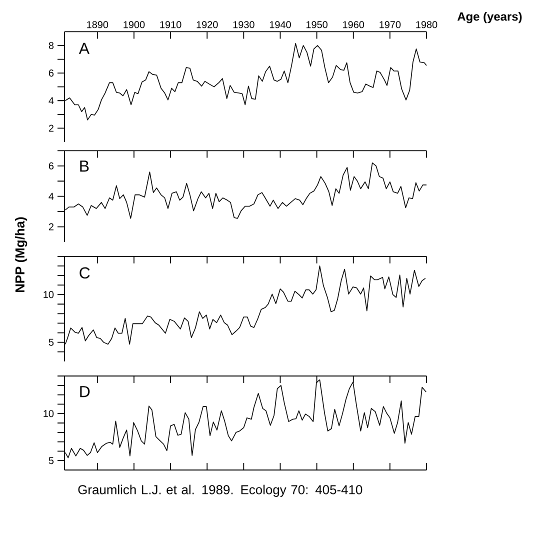 The width and height of the screenshot is (541, 537). What do you see at coordinates (171, 24) in the screenshot?
I see `x-tick-label: 1910` at bounding box center [171, 24].